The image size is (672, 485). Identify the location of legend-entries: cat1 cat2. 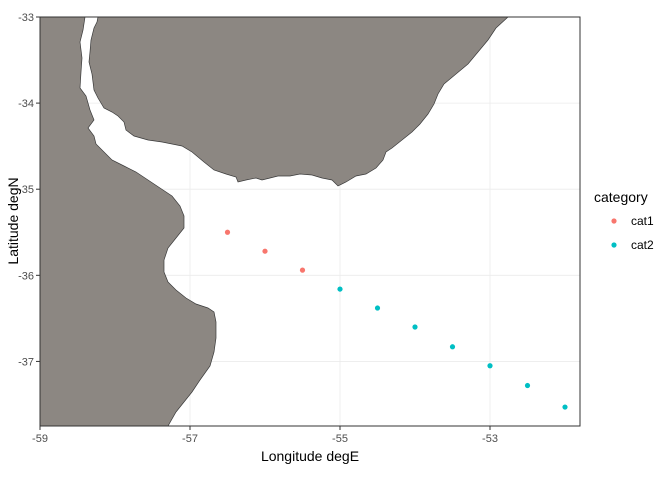
(632, 233).